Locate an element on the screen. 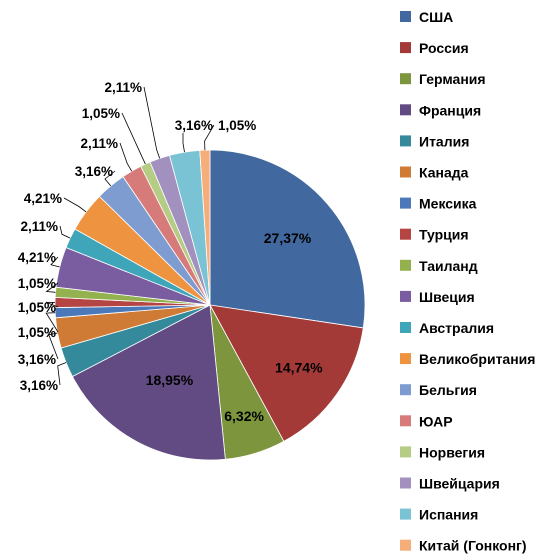 The image size is (560, 560). legend-label-1: Россия is located at coordinates (444, 48).